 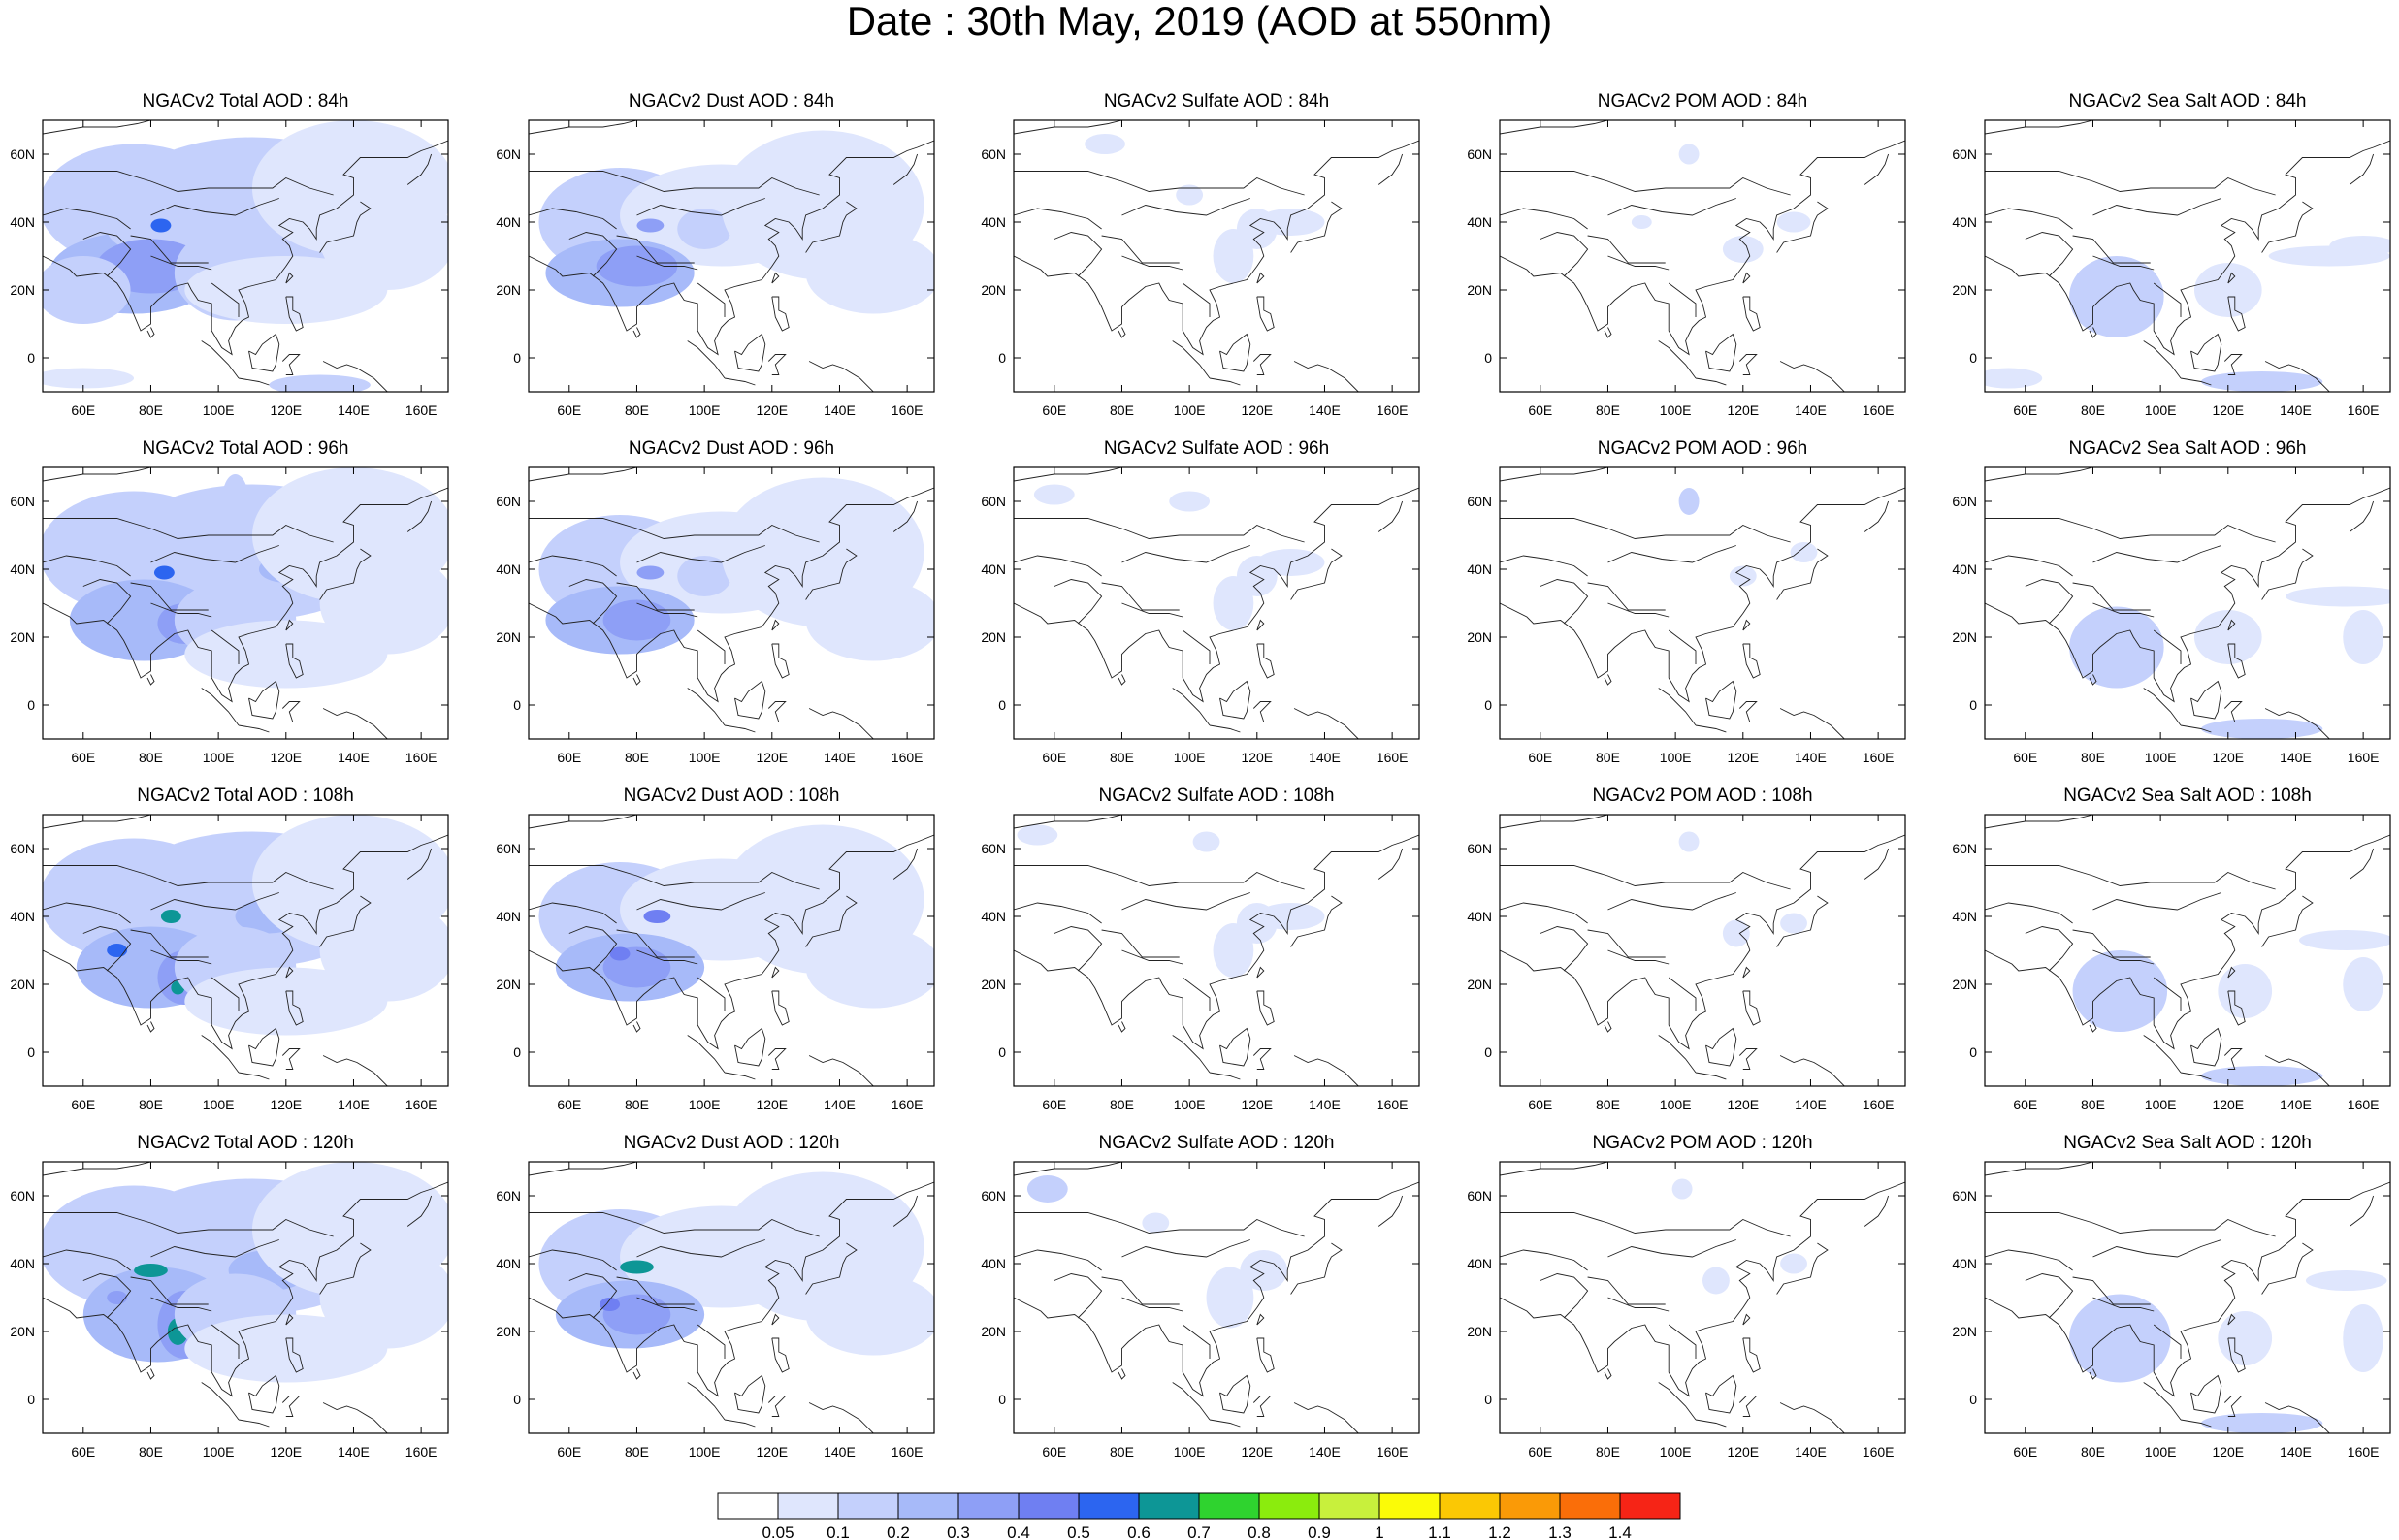 What do you see at coordinates (994, 501) in the screenshot?
I see `y-tick-label: 60N` at bounding box center [994, 501].